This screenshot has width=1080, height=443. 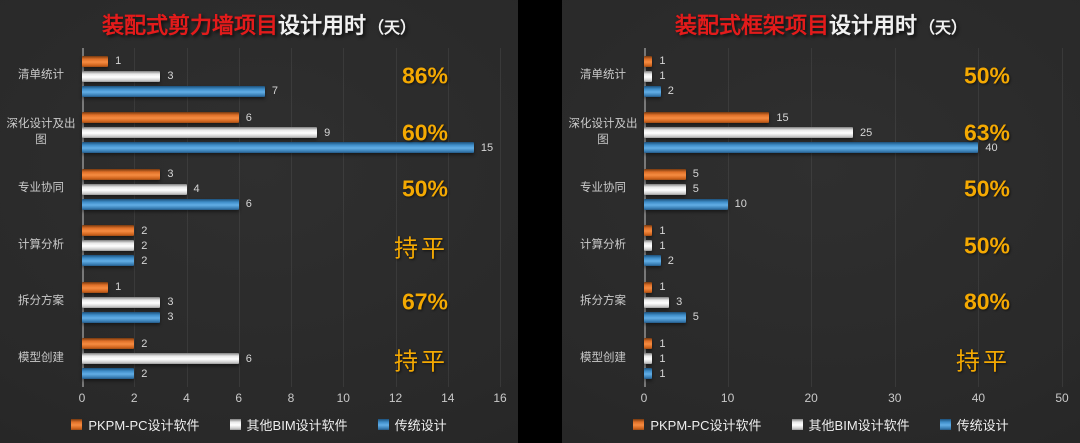 I want to click on bar-value-label: 25, so click(x=866, y=132).